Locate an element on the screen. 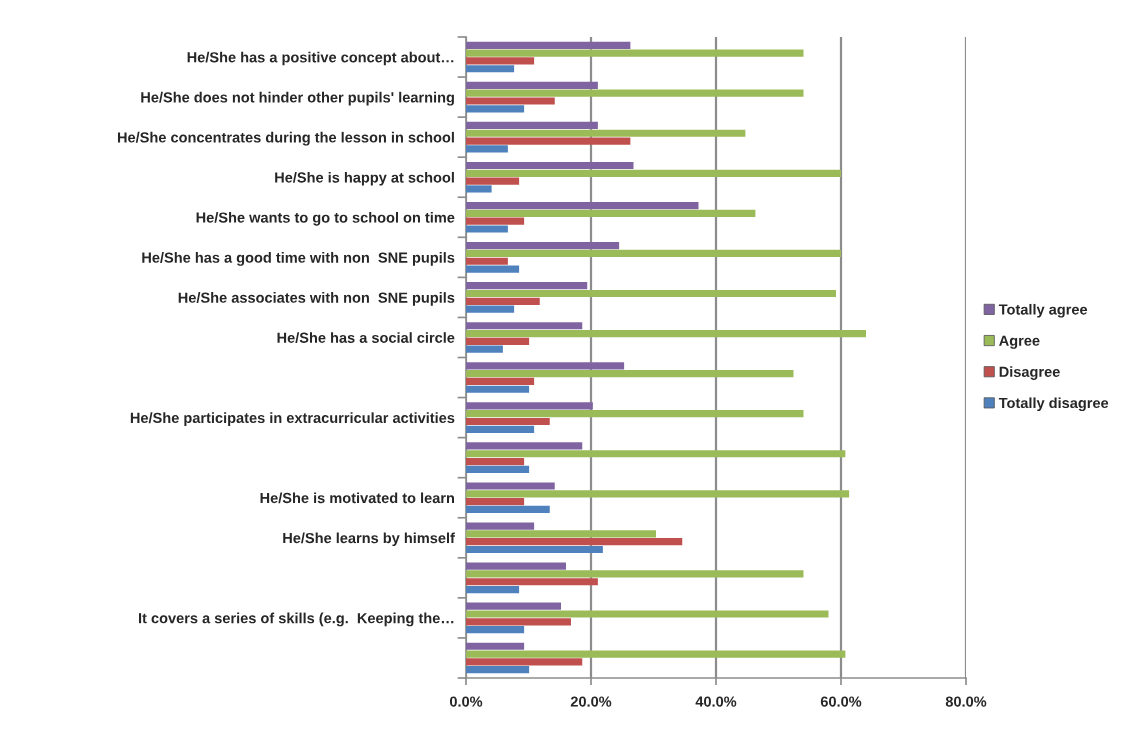 The width and height of the screenshot is (1147, 740). y-tick-label: He/She participates in extracurricular activities is located at coordinates (292, 419).